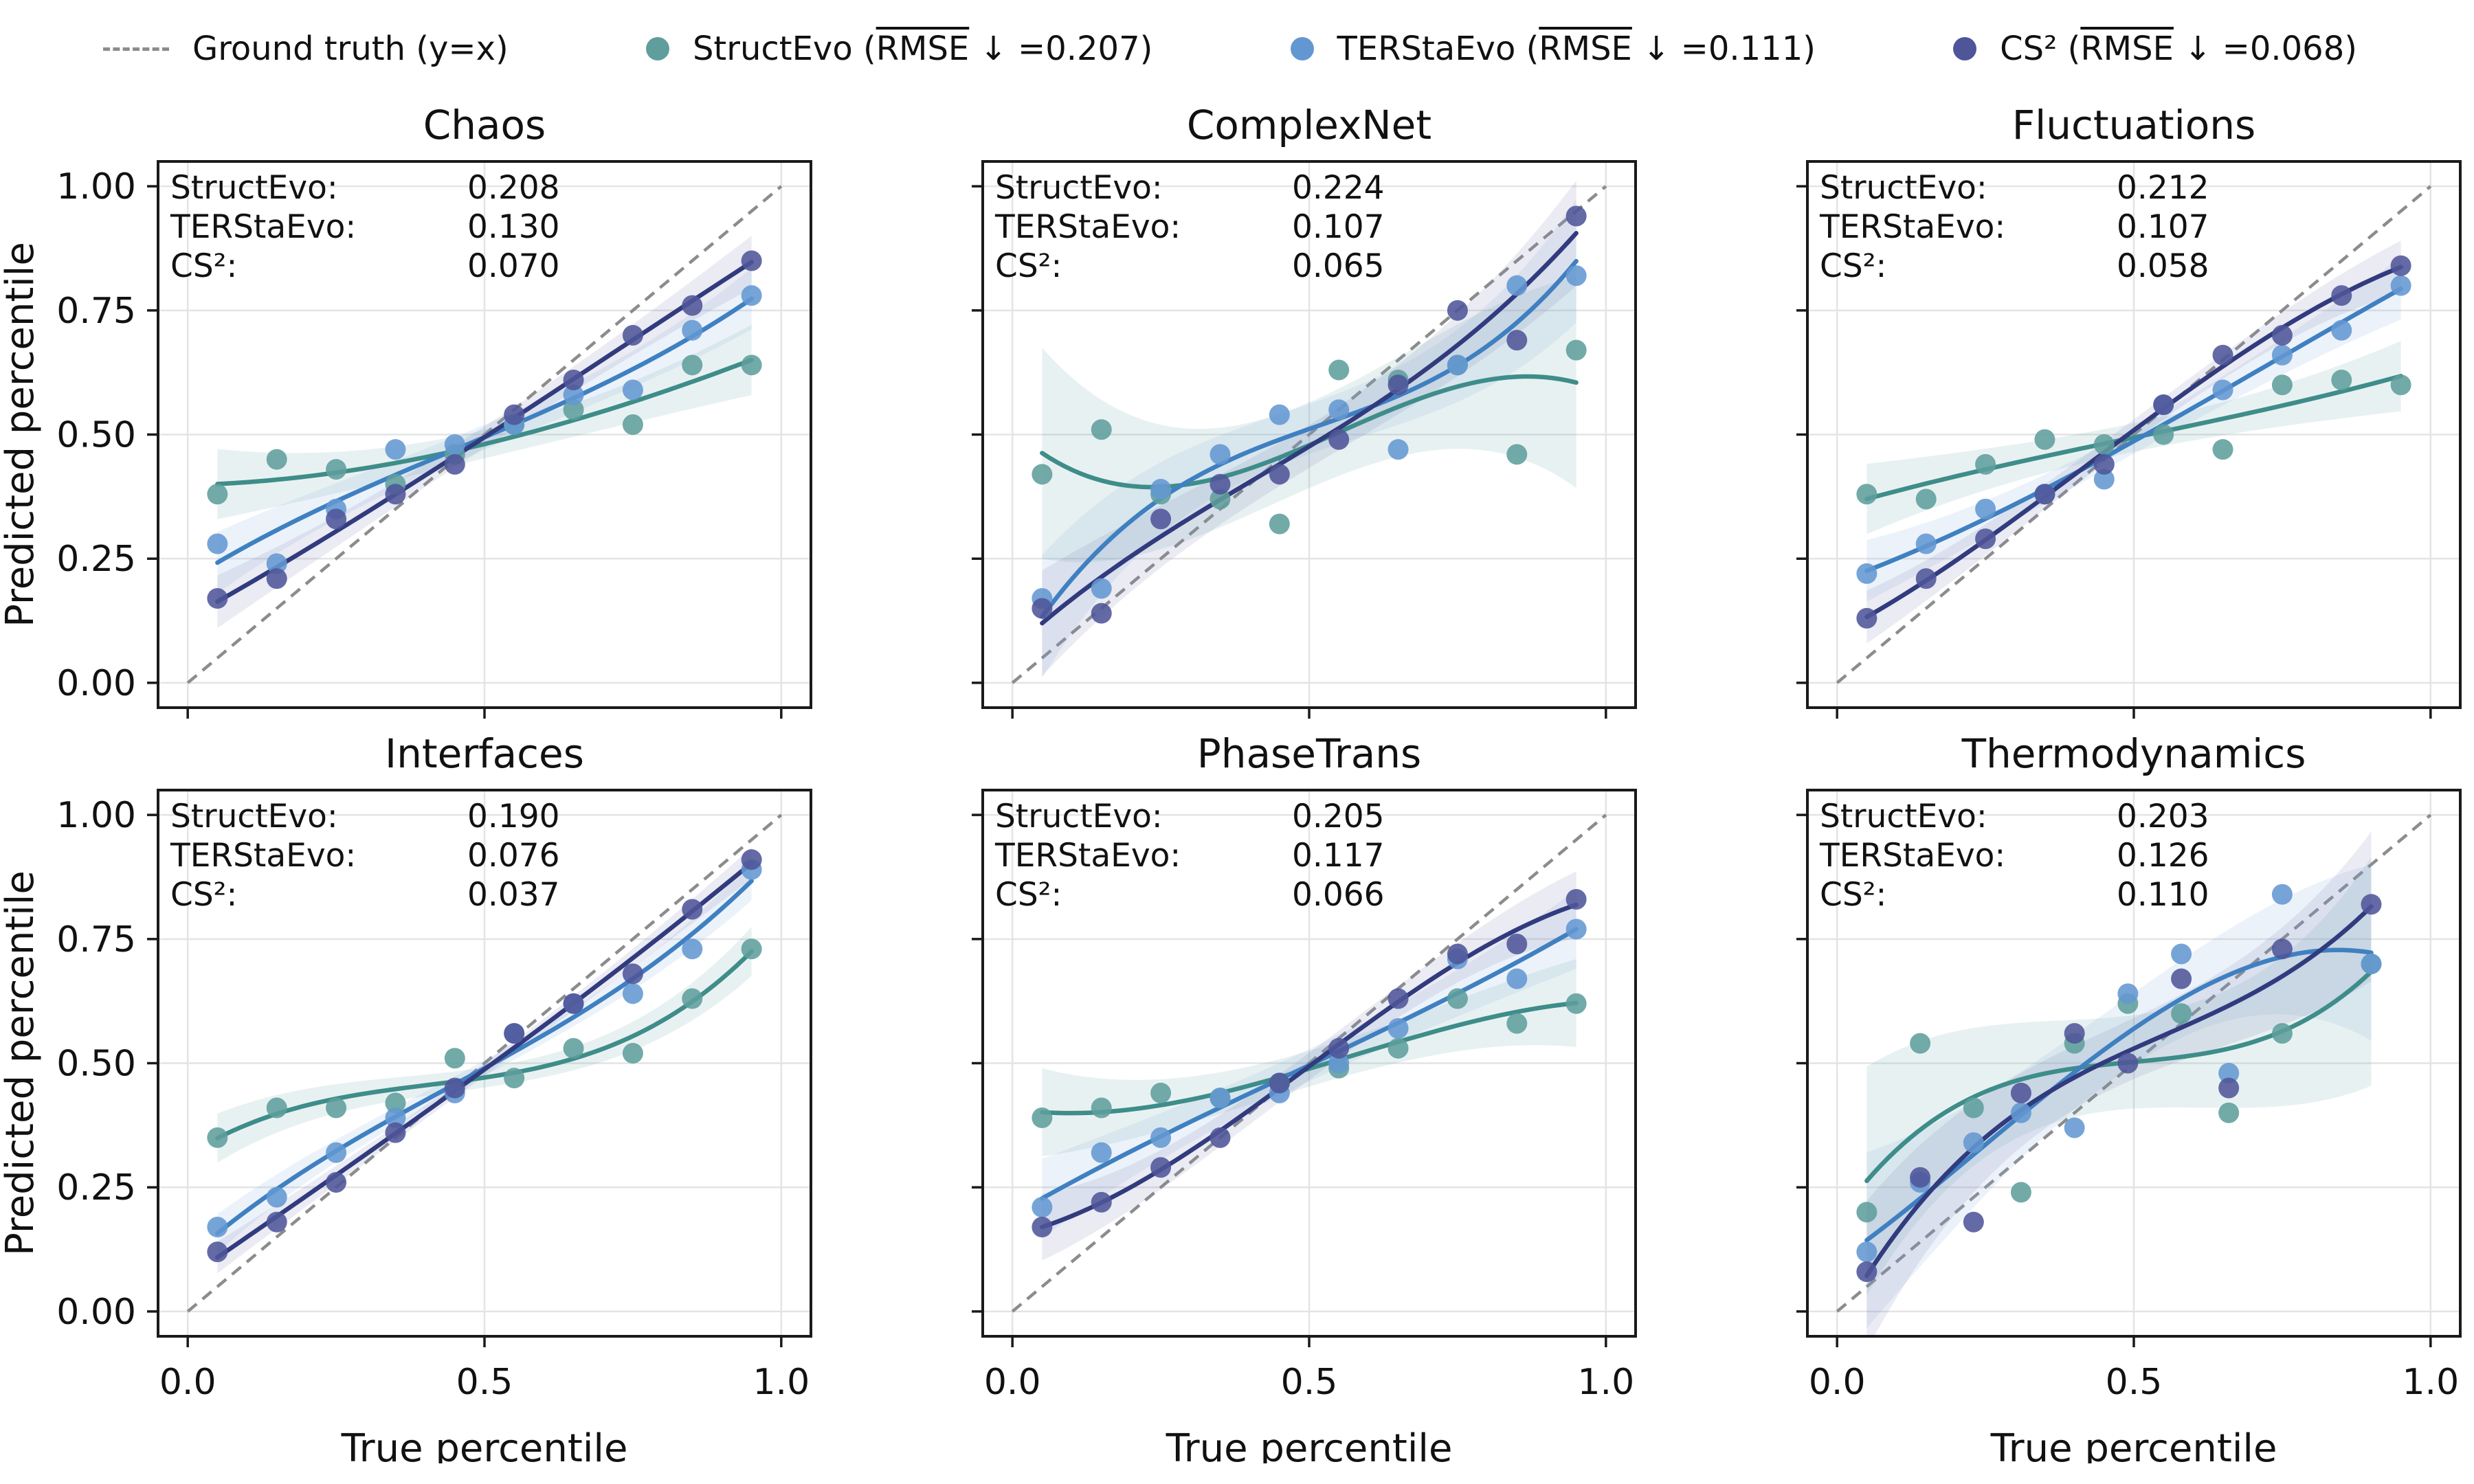  I want to click on annotation-value: 0.070, so click(513, 266).